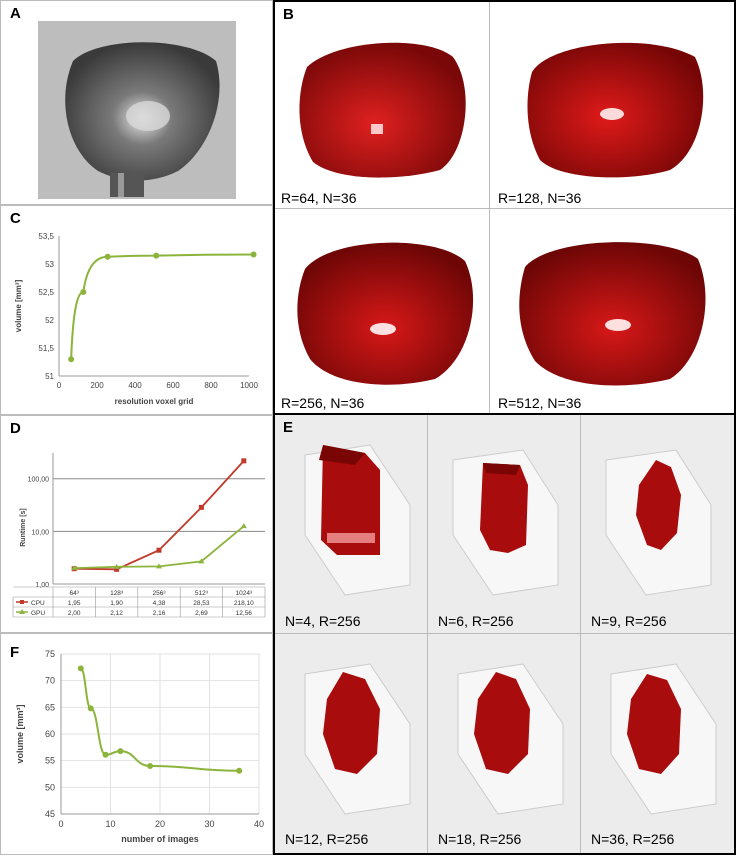 This screenshot has width=737, height=858. I want to click on x-tick-label: 400, so click(135, 385).